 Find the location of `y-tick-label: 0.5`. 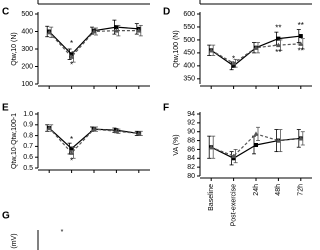

y-tick-label: 0.5 is located at coordinates (28, 168).